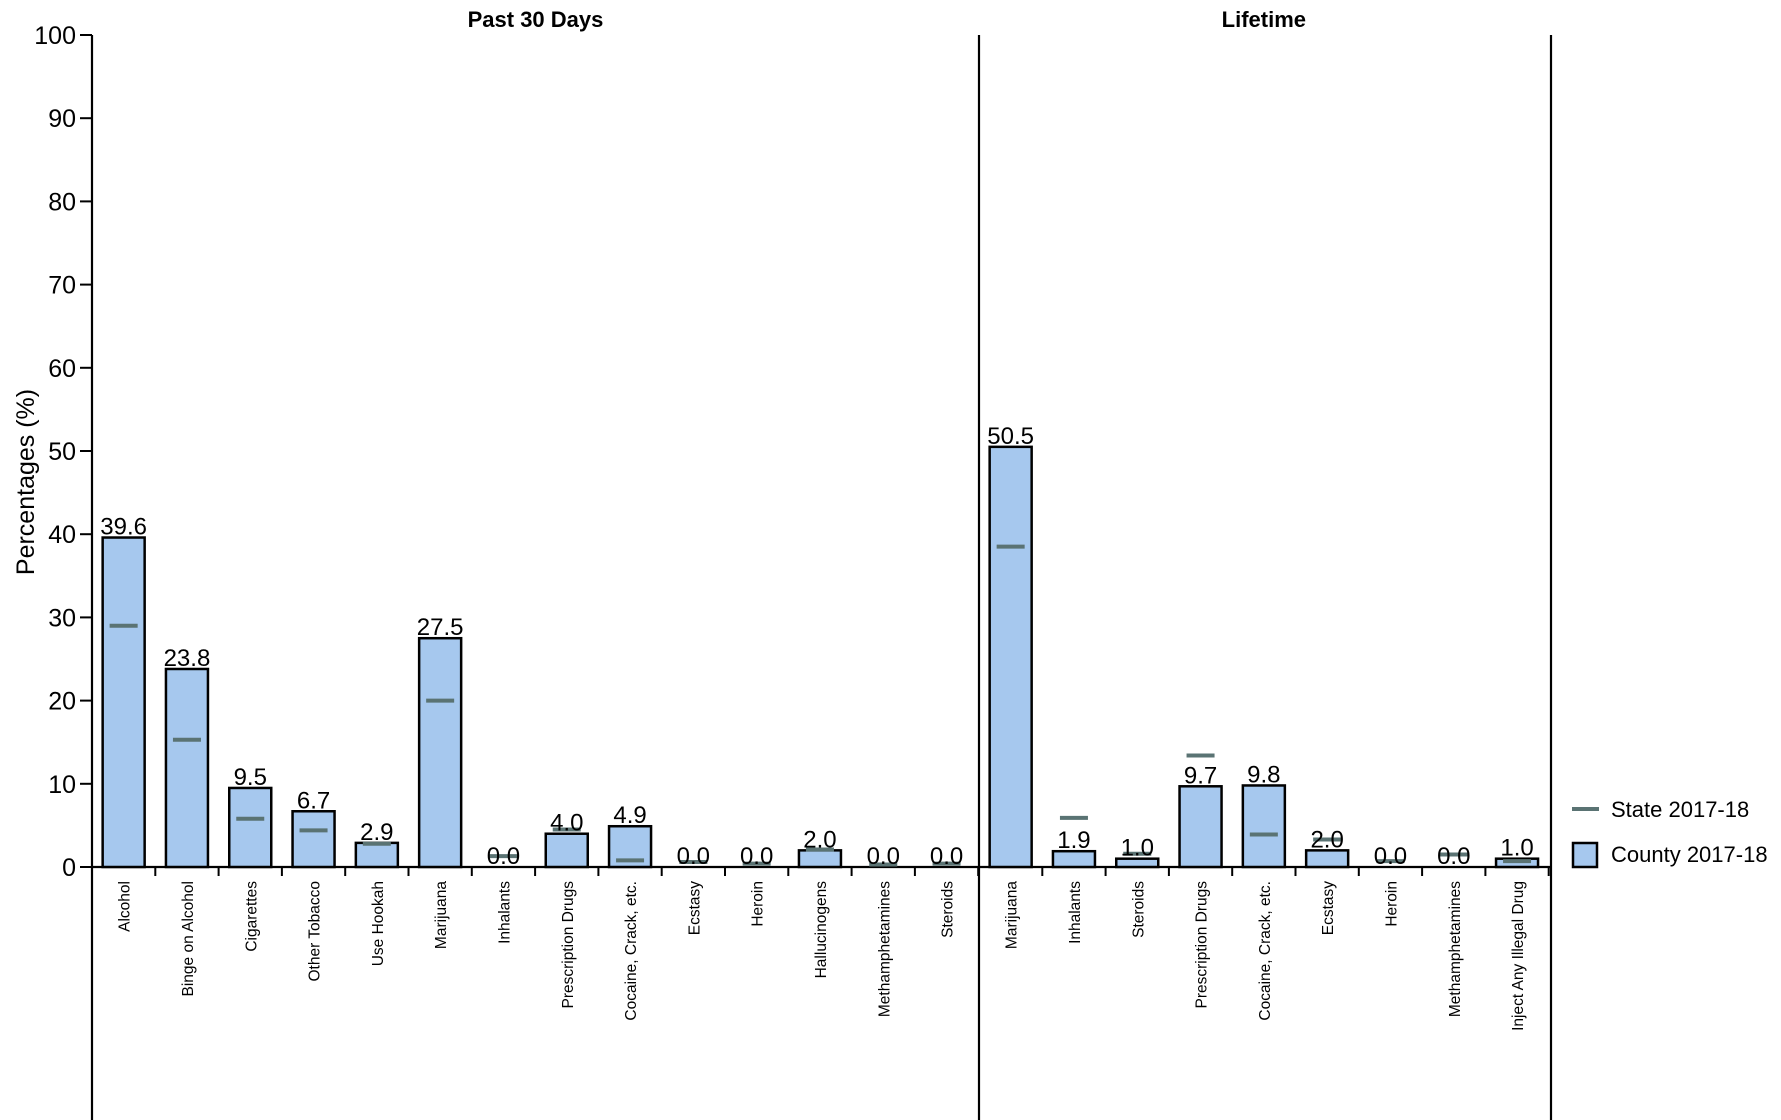 This screenshot has height=1120, width=1781. What do you see at coordinates (1585, 855) in the screenshot?
I see `legend-county-swatch` at bounding box center [1585, 855].